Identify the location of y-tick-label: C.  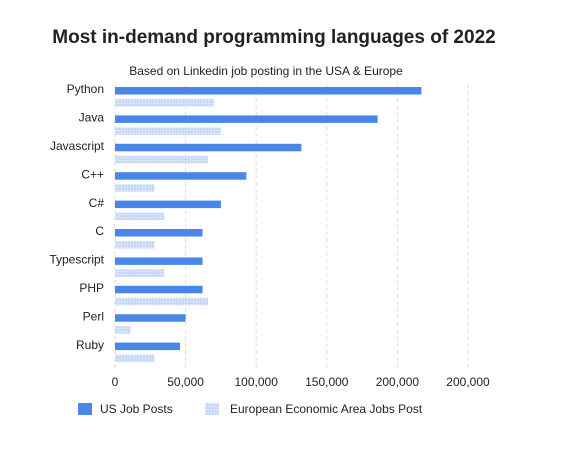
(99, 231).